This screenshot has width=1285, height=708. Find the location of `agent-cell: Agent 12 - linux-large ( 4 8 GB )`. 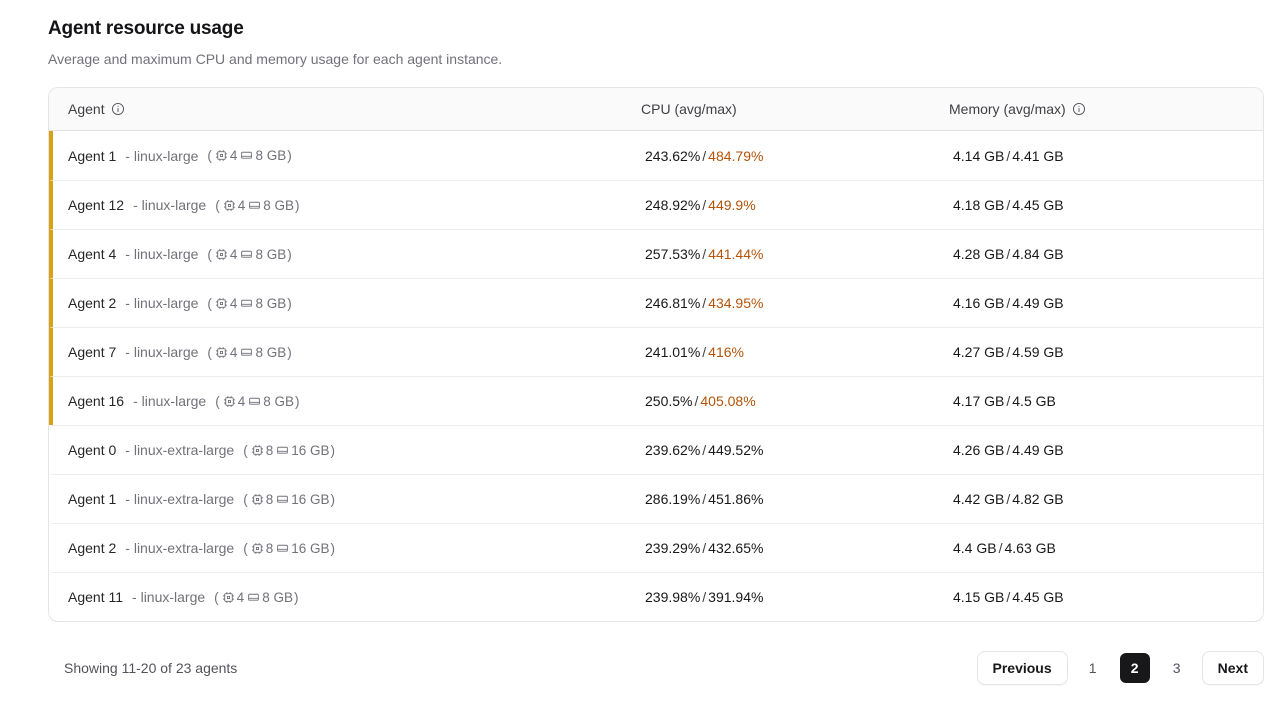

agent-cell: Agent 12 - linux-large ( 4 8 GB ) is located at coordinates (349, 205).